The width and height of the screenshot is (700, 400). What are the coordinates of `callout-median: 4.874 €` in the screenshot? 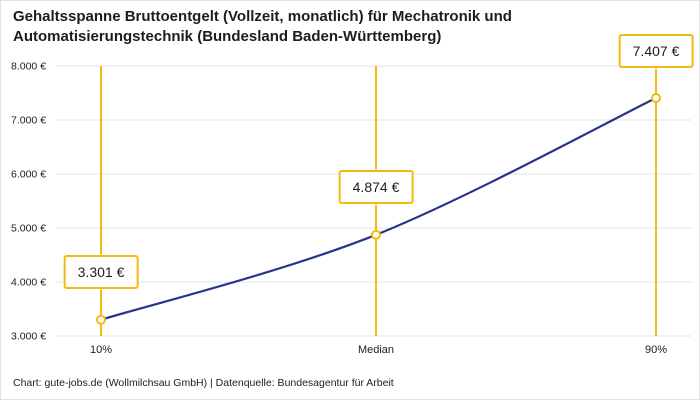 It's located at (376, 187).